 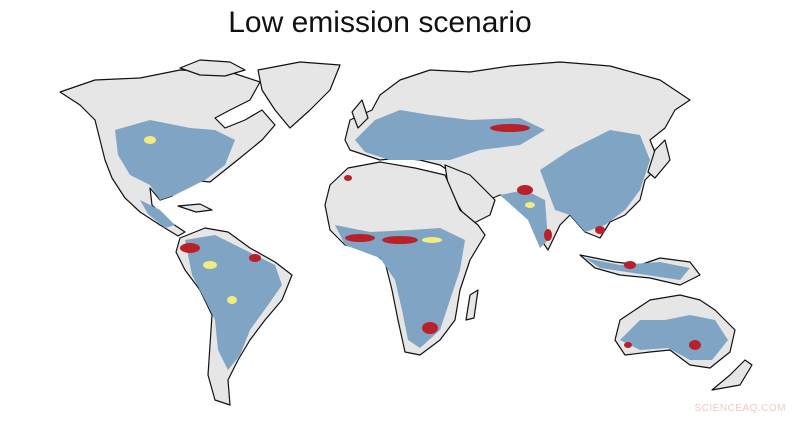 What do you see at coordinates (732, 375) in the screenshot?
I see `new-zealand` at bounding box center [732, 375].